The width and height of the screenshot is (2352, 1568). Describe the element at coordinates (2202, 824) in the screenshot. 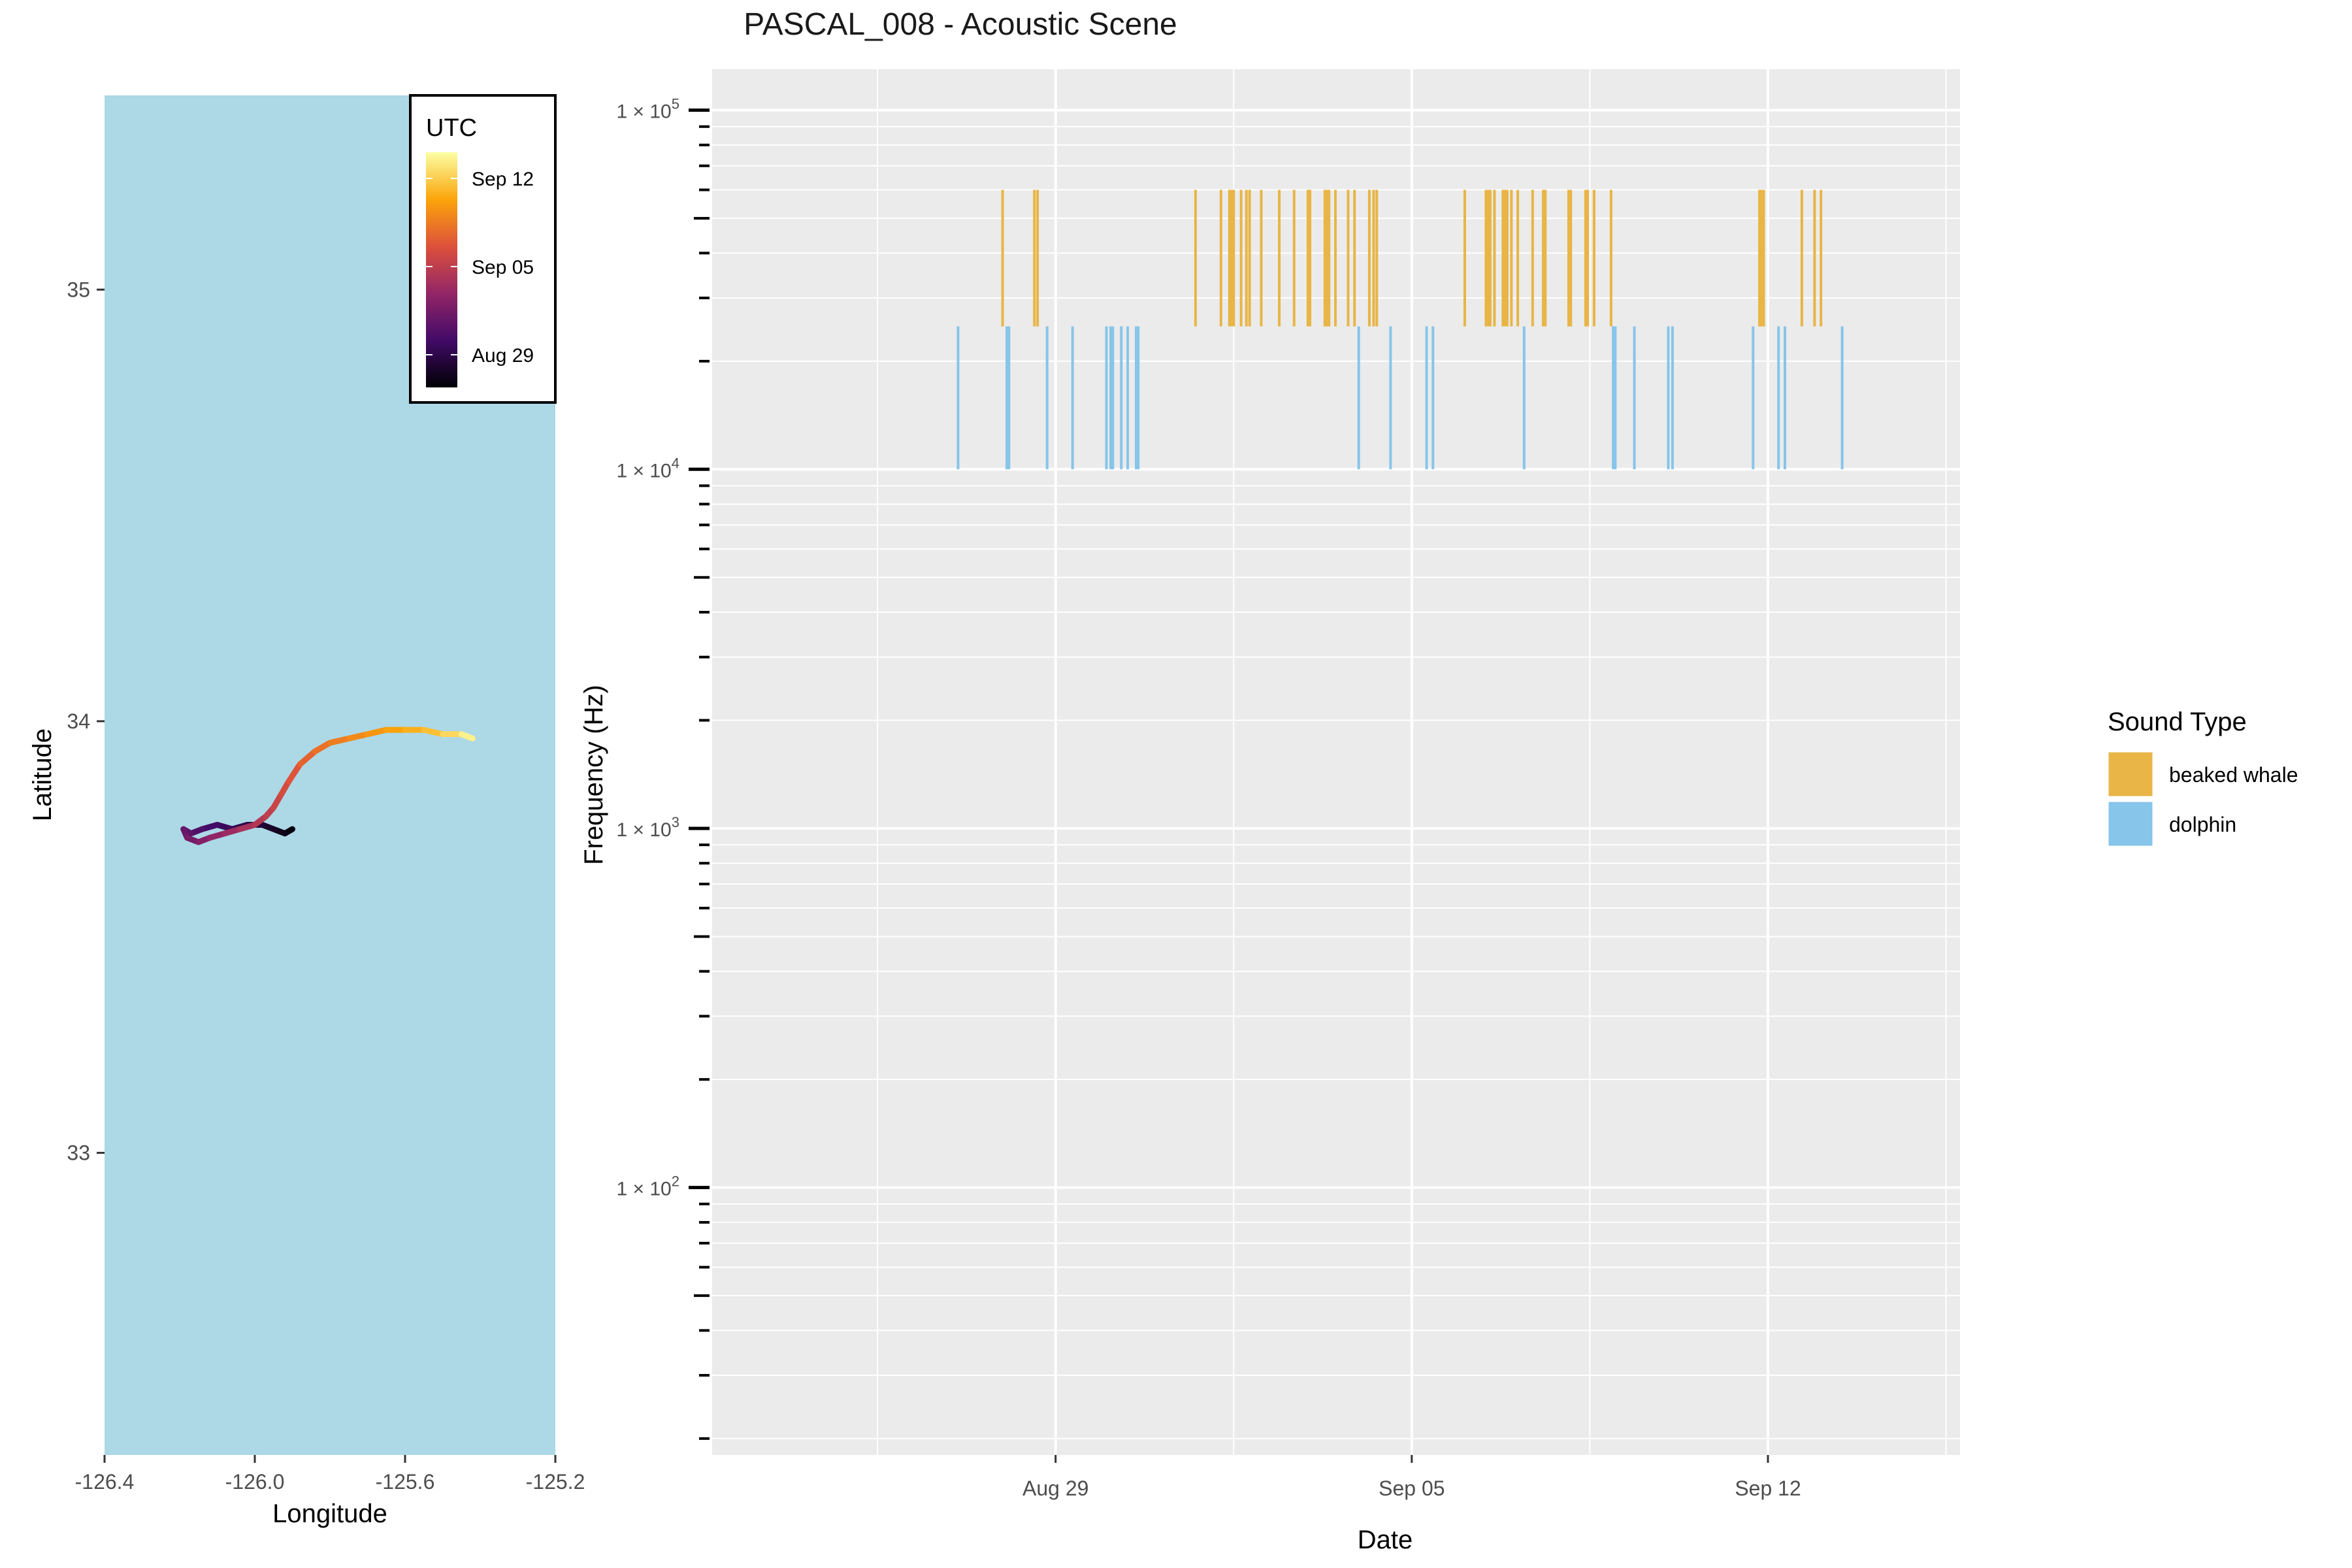

I see `legend-label: dolphin` at that location.